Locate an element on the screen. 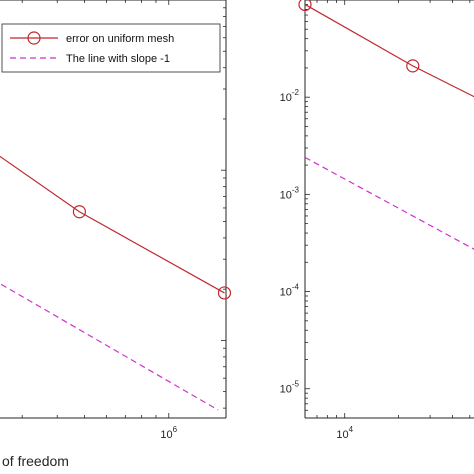 The height and width of the screenshot is (474, 474). x-tick-label: 10⁶ is located at coordinates (168, 433).